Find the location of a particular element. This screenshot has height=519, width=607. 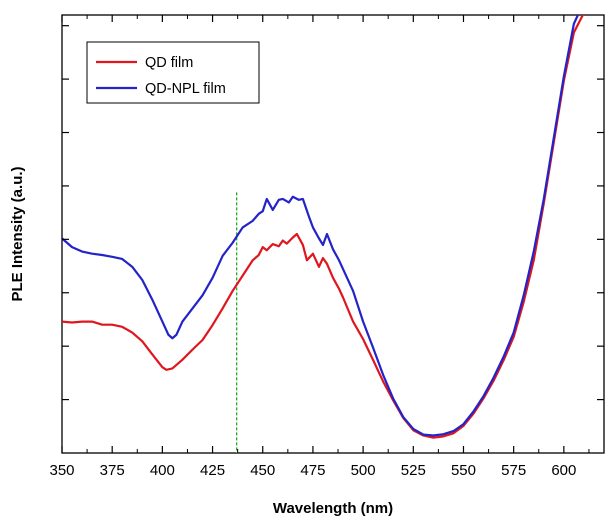

x-tick-label: 575 is located at coordinates (513, 470).